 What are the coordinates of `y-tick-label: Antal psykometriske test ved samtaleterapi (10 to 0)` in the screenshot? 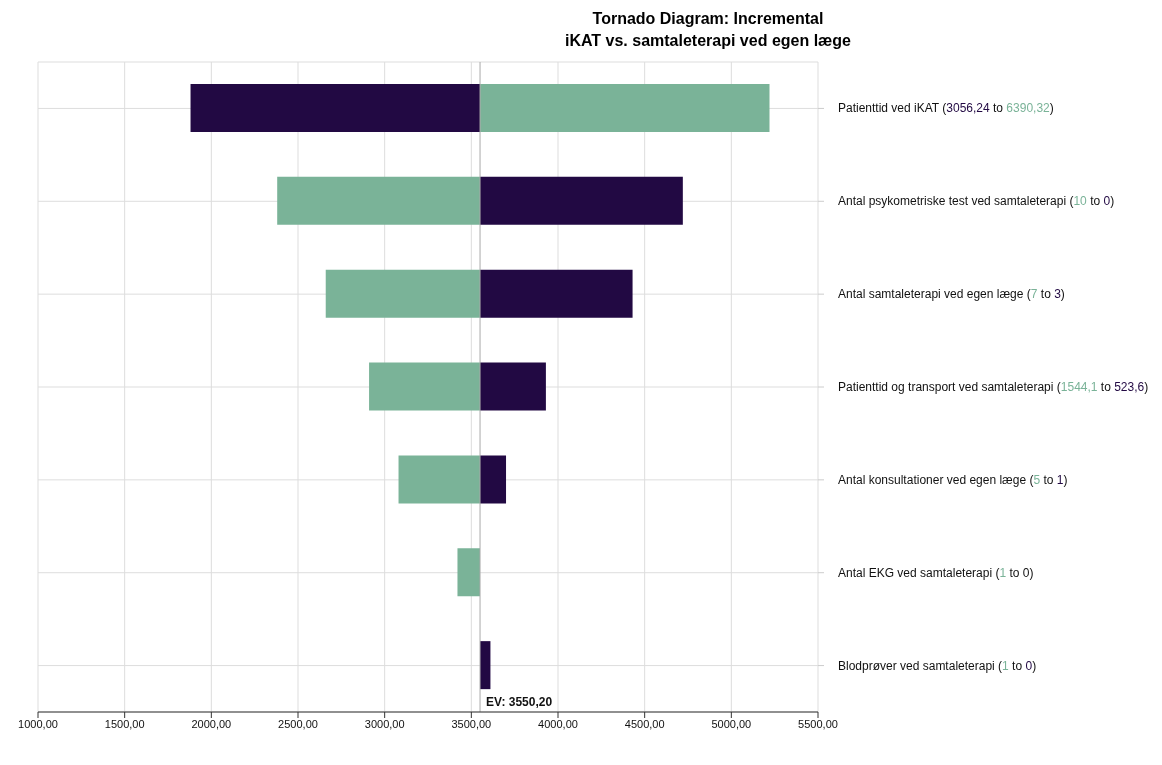 It's located at (976, 201).